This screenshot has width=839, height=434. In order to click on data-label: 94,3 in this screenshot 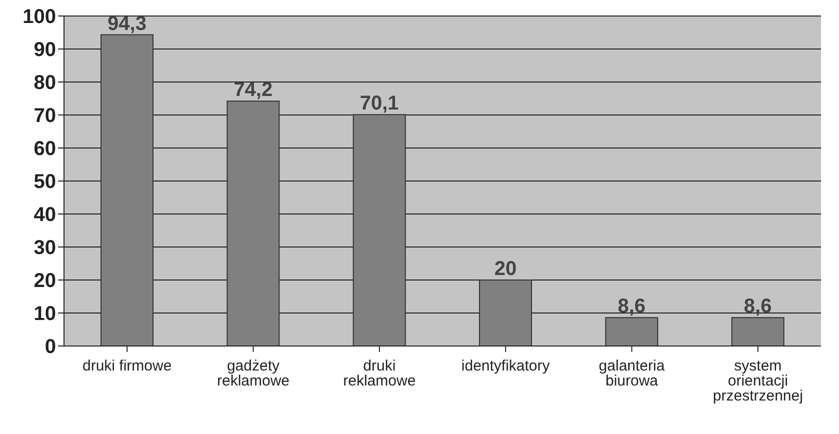, I will do `click(127, 23)`.